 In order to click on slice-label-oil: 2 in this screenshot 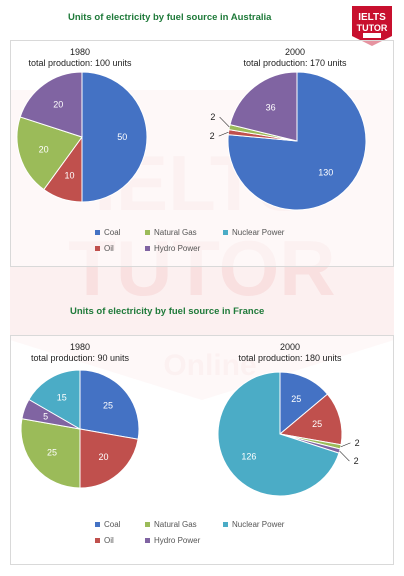, I will do `click(212, 136)`.